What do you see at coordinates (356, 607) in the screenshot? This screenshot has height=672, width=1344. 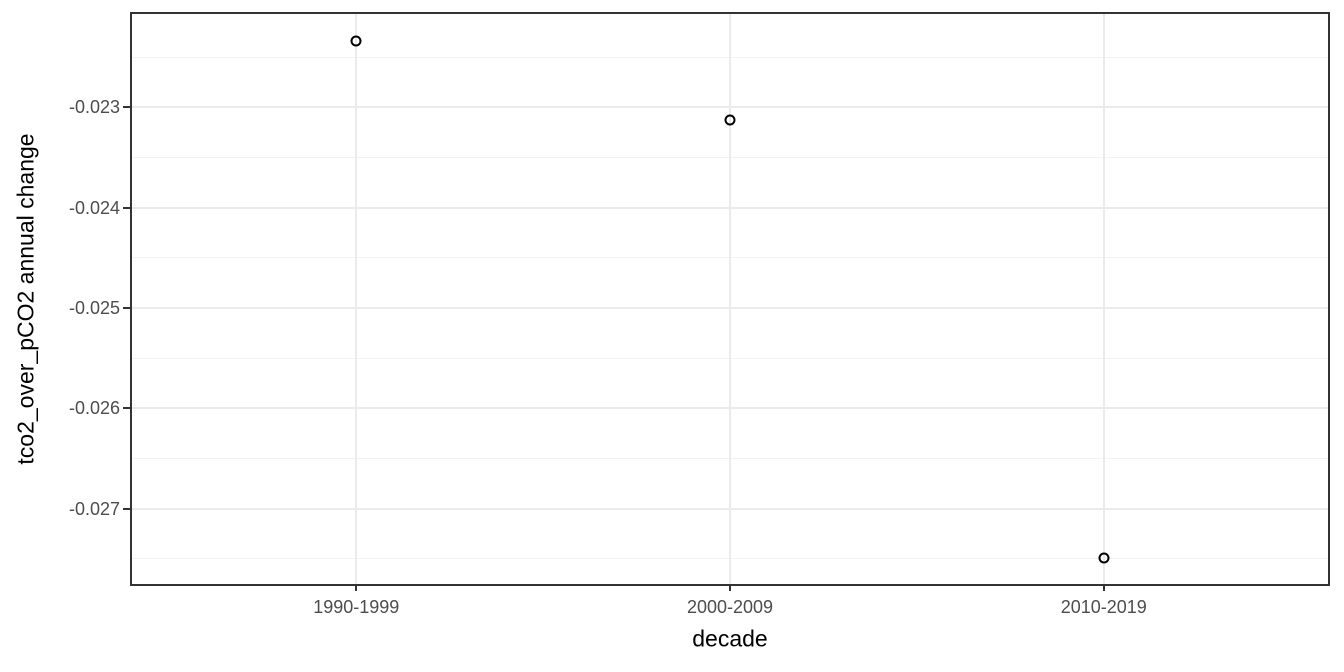 I see `x-axis-tick-label: 1990-1999` at bounding box center [356, 607].